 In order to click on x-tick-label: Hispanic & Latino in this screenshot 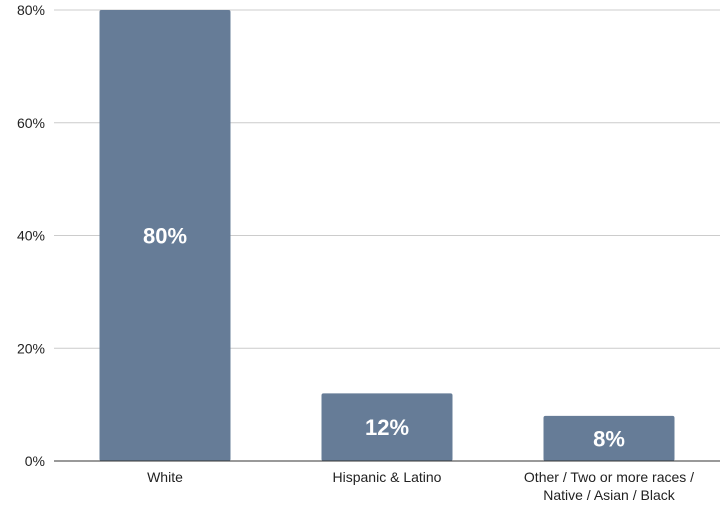, I will do `click(387, 477)`.